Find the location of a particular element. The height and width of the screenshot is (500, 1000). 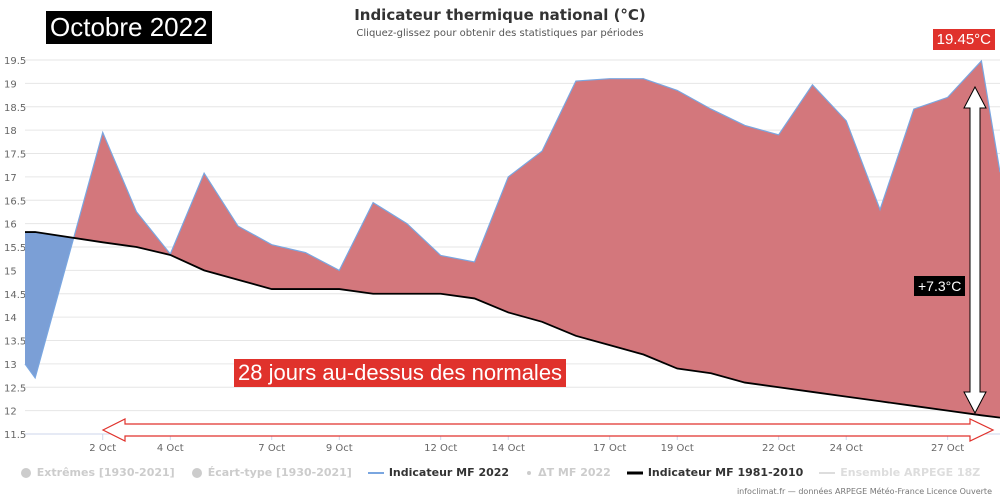

legend-item-mf-2022: Indicateur MF 2022 is located at coordinates (438, 472).